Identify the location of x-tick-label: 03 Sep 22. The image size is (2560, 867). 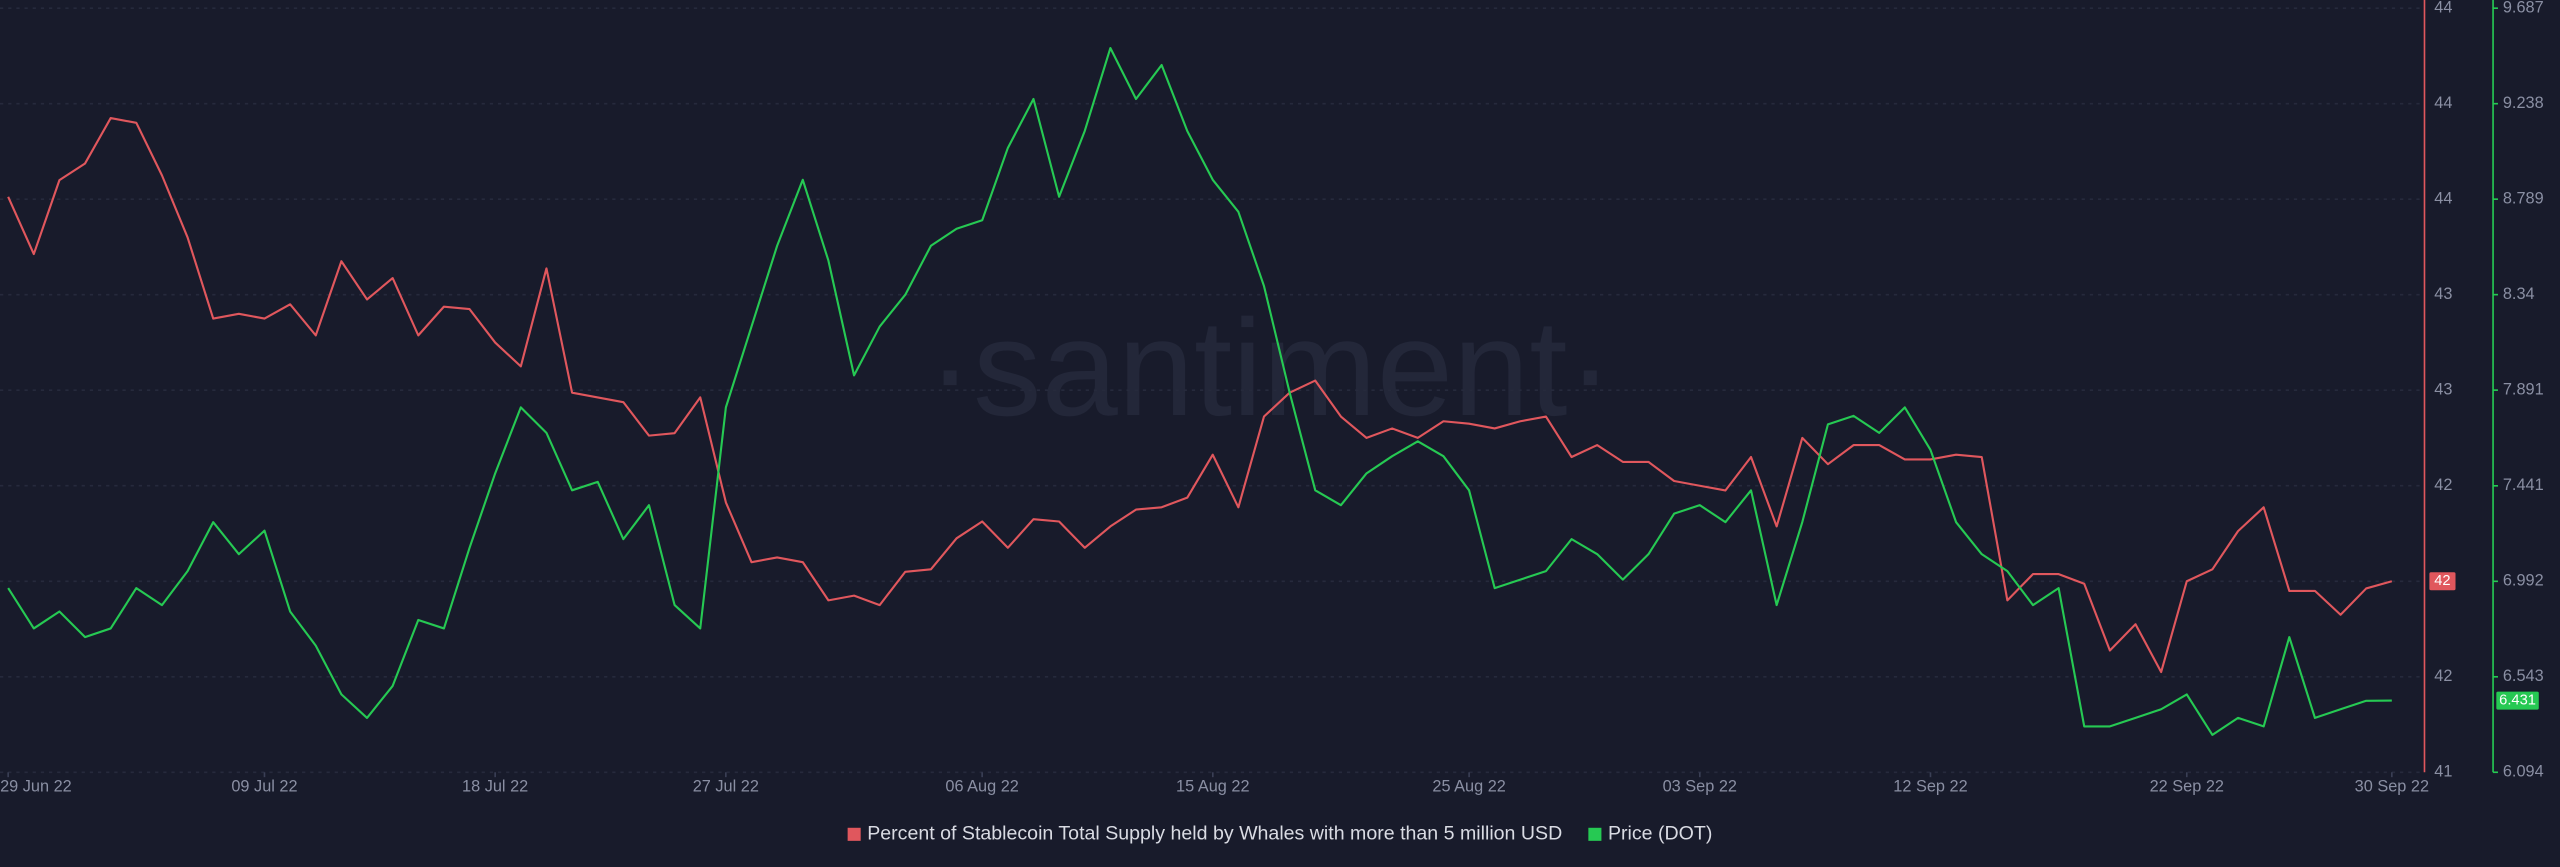
(1700, 786).